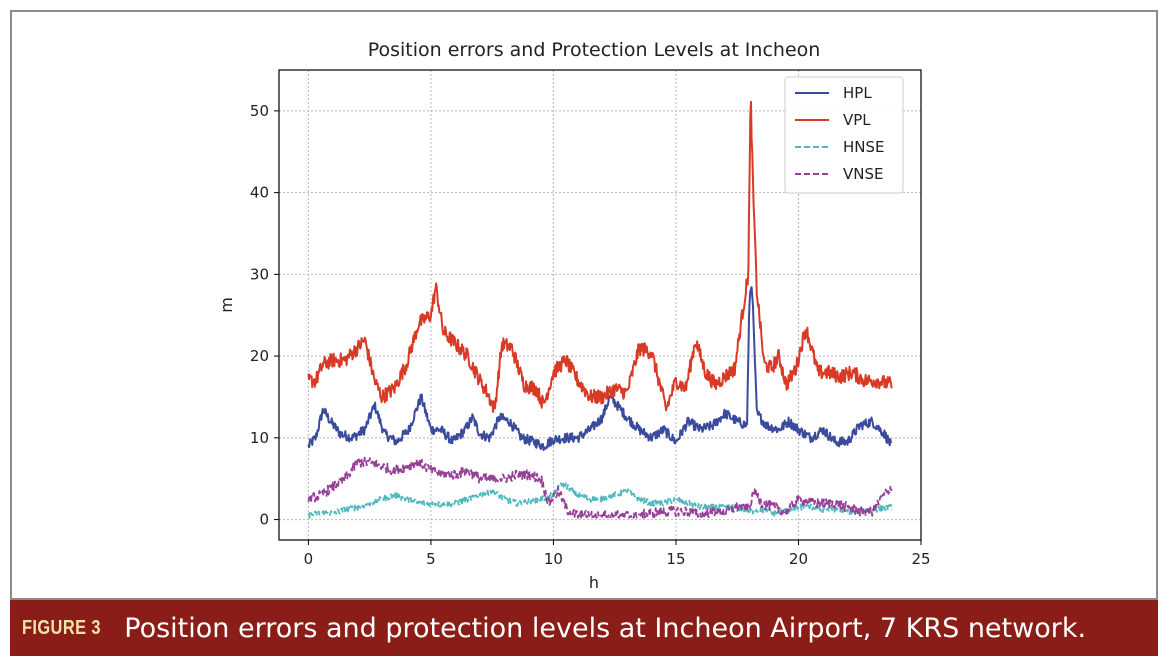 This screenshot has height=668, width=1170. Describe the element at coordinates (920, 559) in the screenshot. I see `x-tick-label: 25` at that location.